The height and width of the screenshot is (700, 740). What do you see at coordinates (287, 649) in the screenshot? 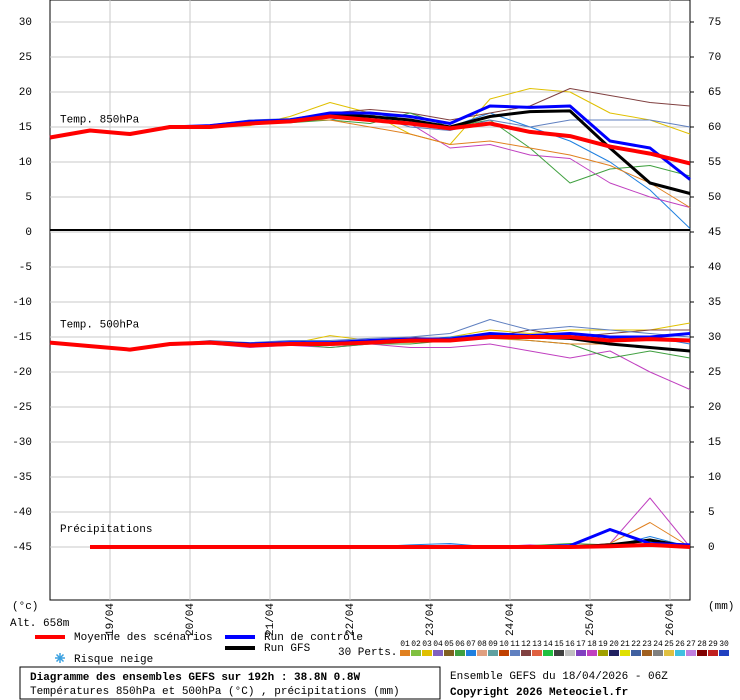
I see `legend-label: Run GFS` at bounding box center [287, 649].